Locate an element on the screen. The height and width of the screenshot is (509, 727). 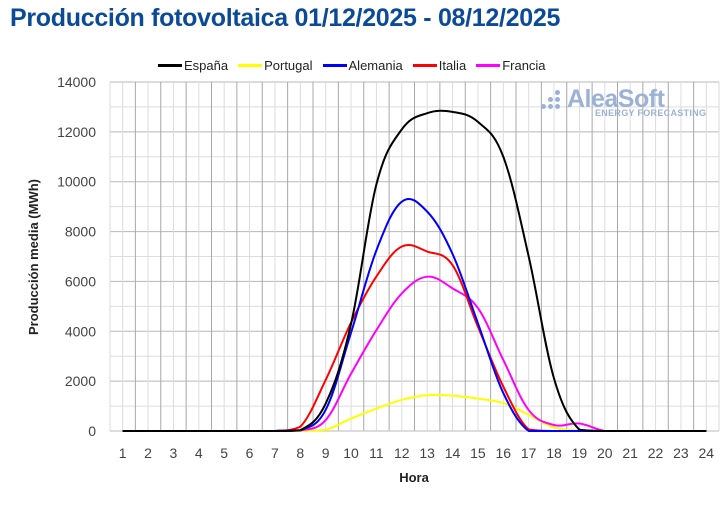
x-tick-label: 2 is located at coordinates (148, 453).